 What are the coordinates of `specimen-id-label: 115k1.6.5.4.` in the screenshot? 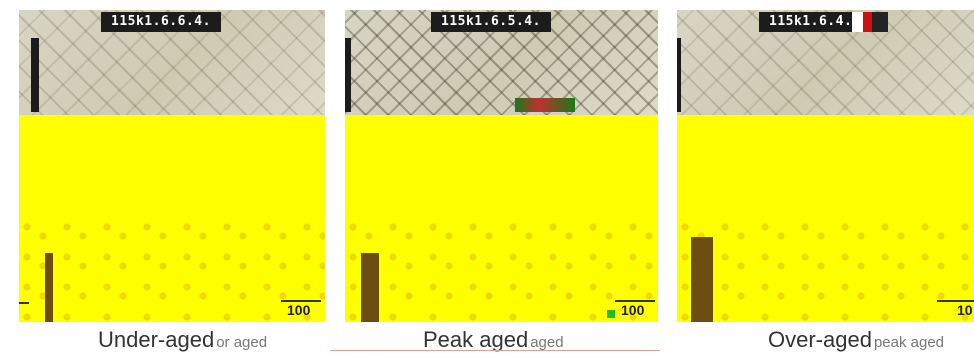 It's located at (491, 22).